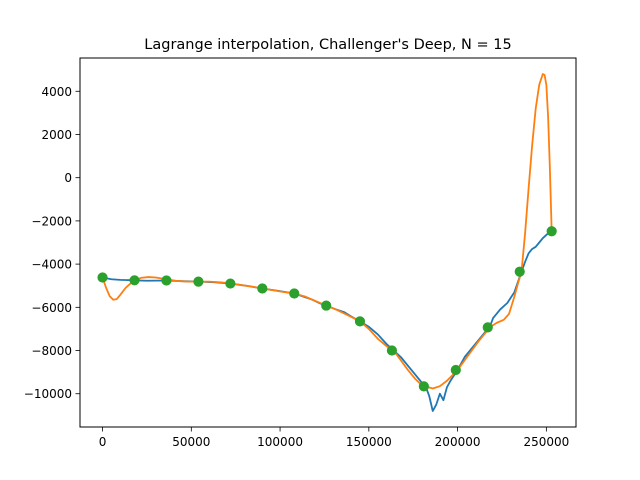  What do you see at coordinates (458, 442) in the screenshot?
I see `x-tick-label: 200000` at bounding box center [458, 442].